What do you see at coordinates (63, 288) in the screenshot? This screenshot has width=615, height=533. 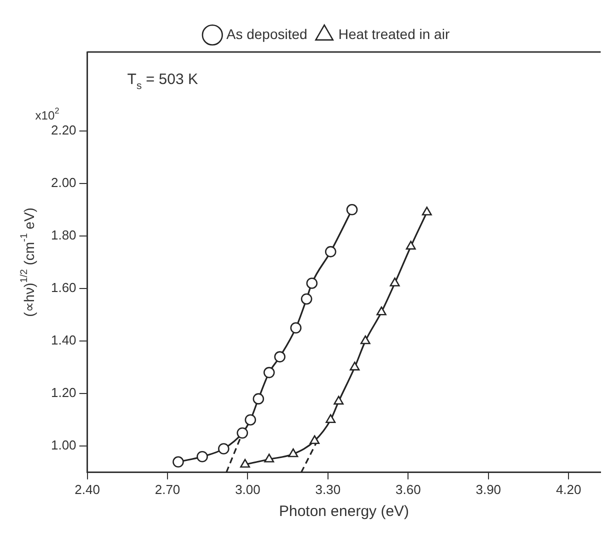 I see `y-tick-label: 1.60` at bounding box center [63, 288].